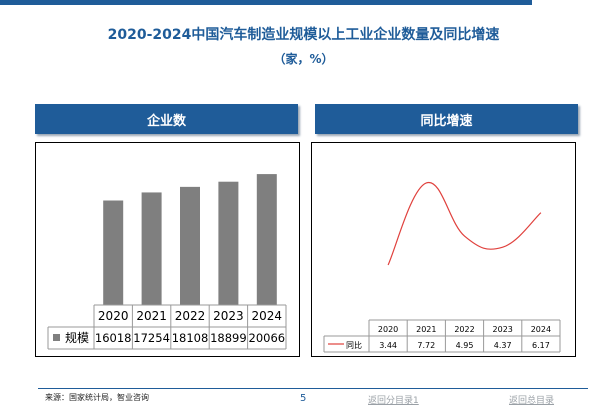 This screenshot has width=607, height=409. What do you see at coordinates (503, 345) in the screenshot?
I see `data-label: 4.37` at bounding box center [503, 345].